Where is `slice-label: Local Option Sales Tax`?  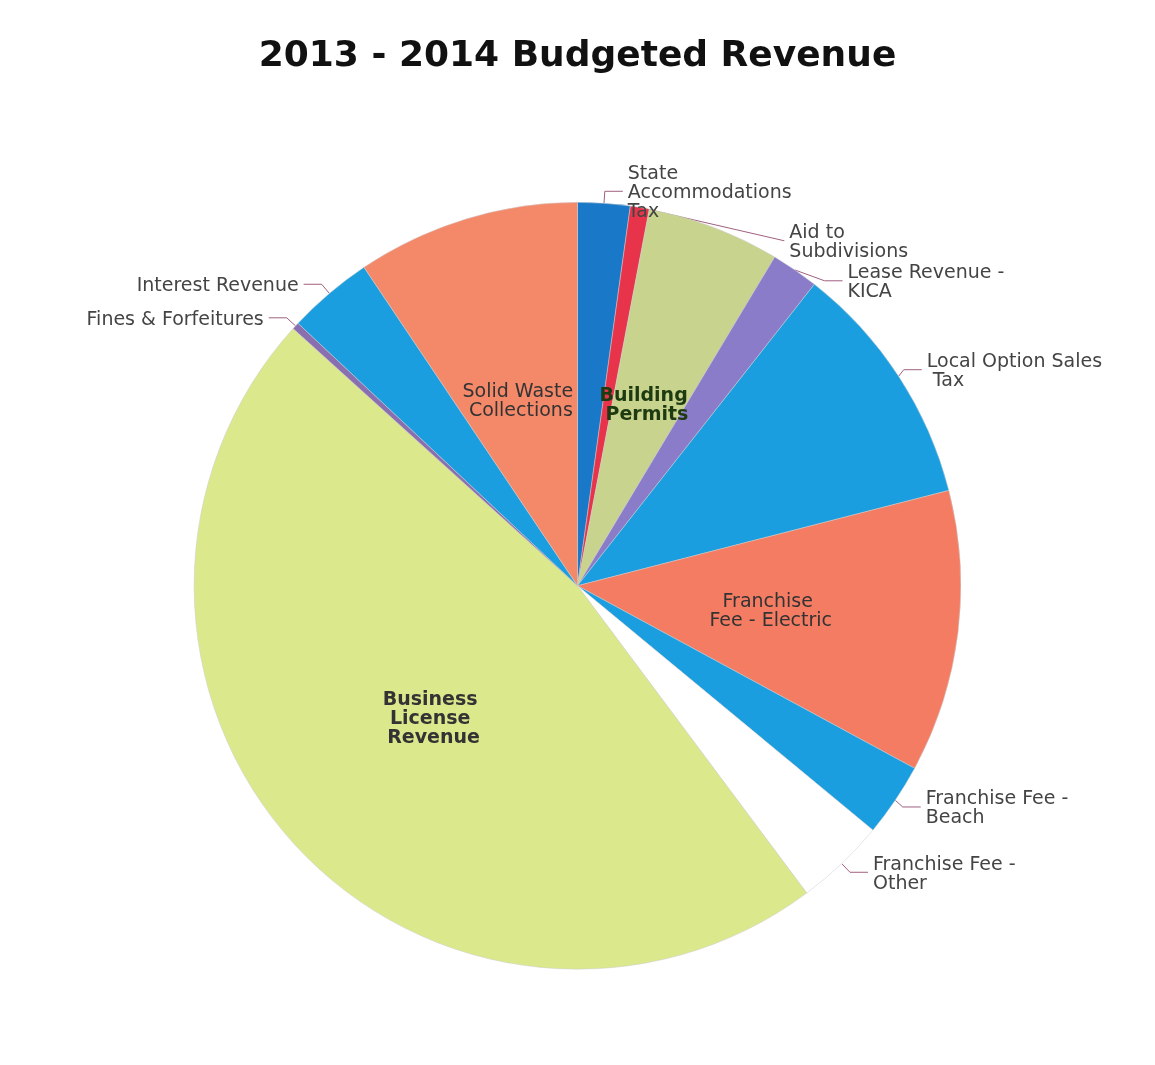
slice-label: Local Option Sales Tax is located at coordinates (1014, 370).